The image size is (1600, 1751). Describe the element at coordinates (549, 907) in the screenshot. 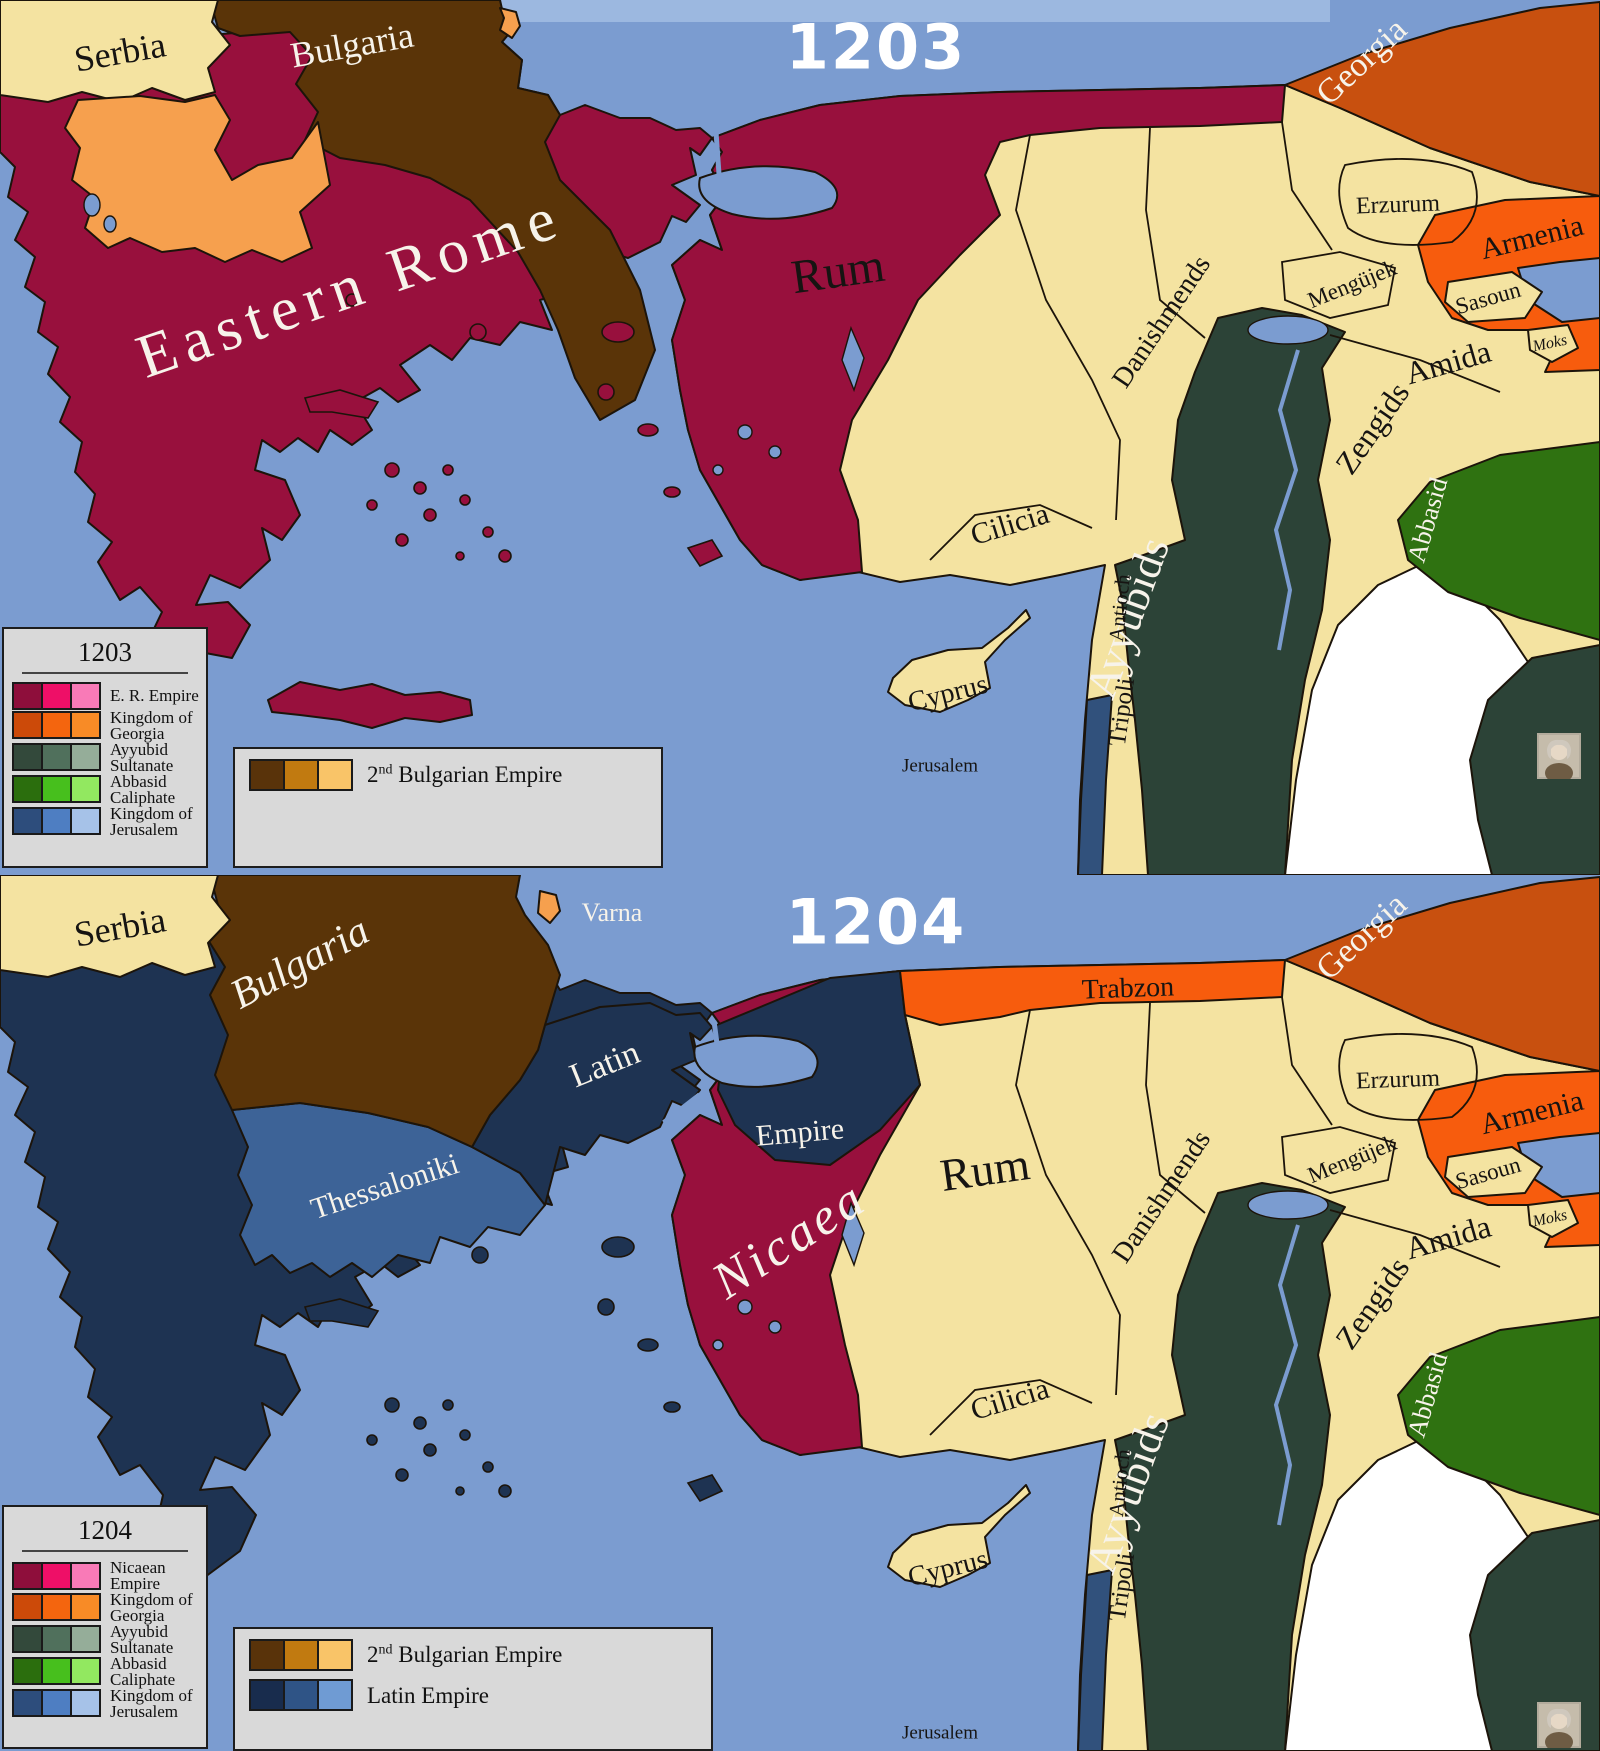

I see `region-varna-patch` at that location.